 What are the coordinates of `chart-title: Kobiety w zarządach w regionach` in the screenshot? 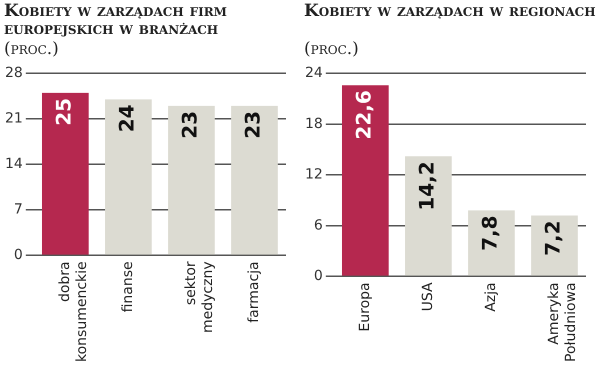 It's located at (450, 11).